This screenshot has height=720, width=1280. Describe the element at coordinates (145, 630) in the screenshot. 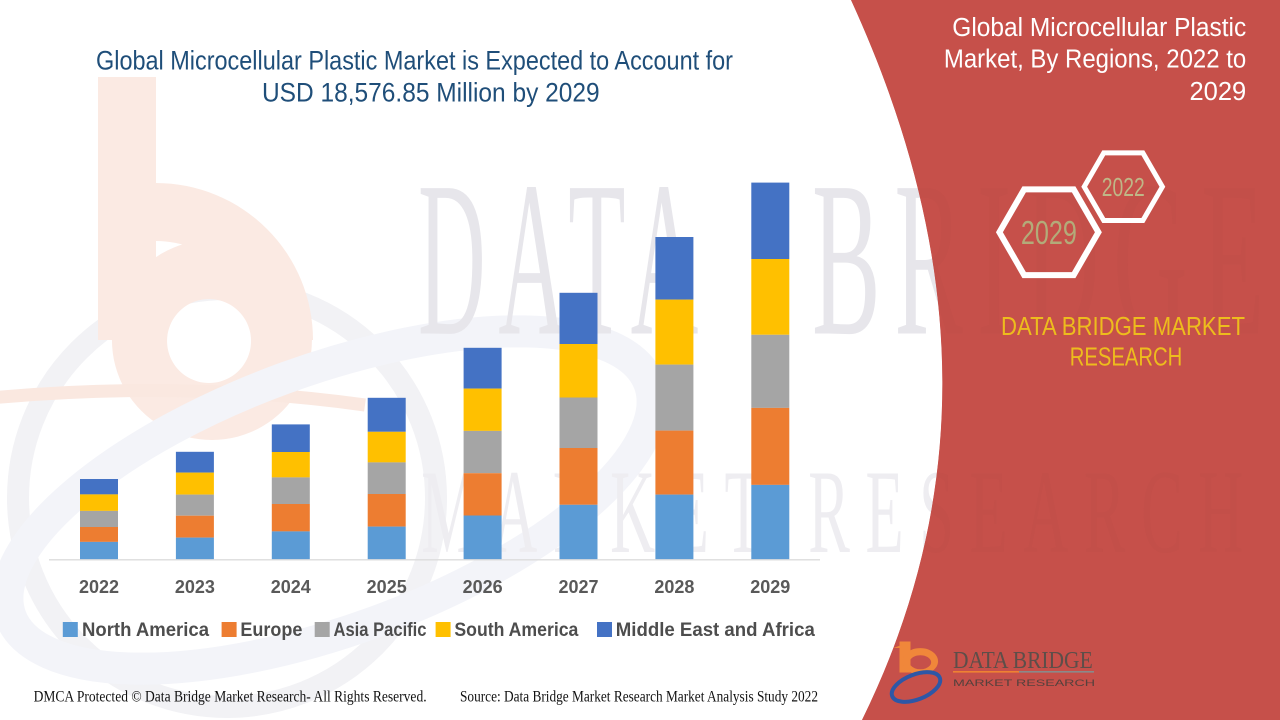

I see `svg-text: North America` at that location.